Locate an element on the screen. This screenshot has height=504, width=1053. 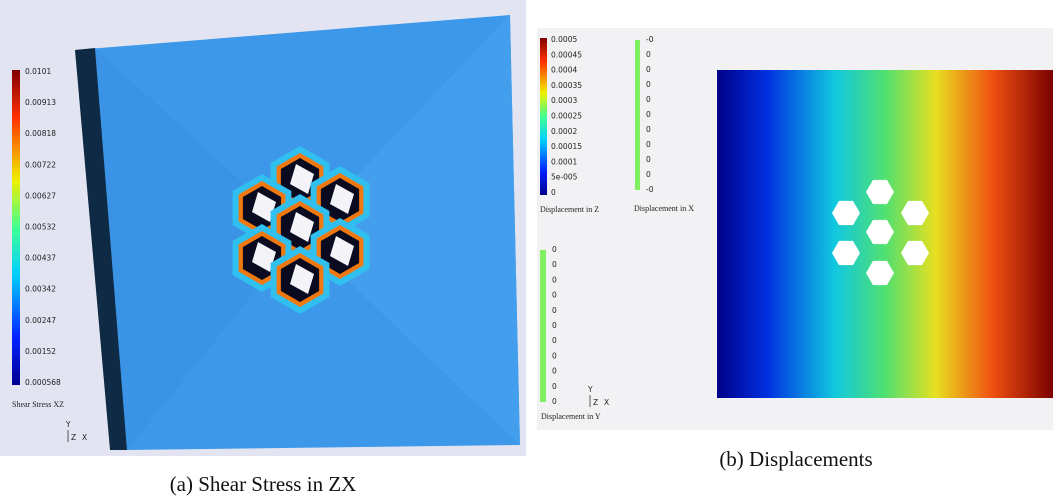
colorbar-tick-label: 0.000568 is located at coordinates (43, 382).